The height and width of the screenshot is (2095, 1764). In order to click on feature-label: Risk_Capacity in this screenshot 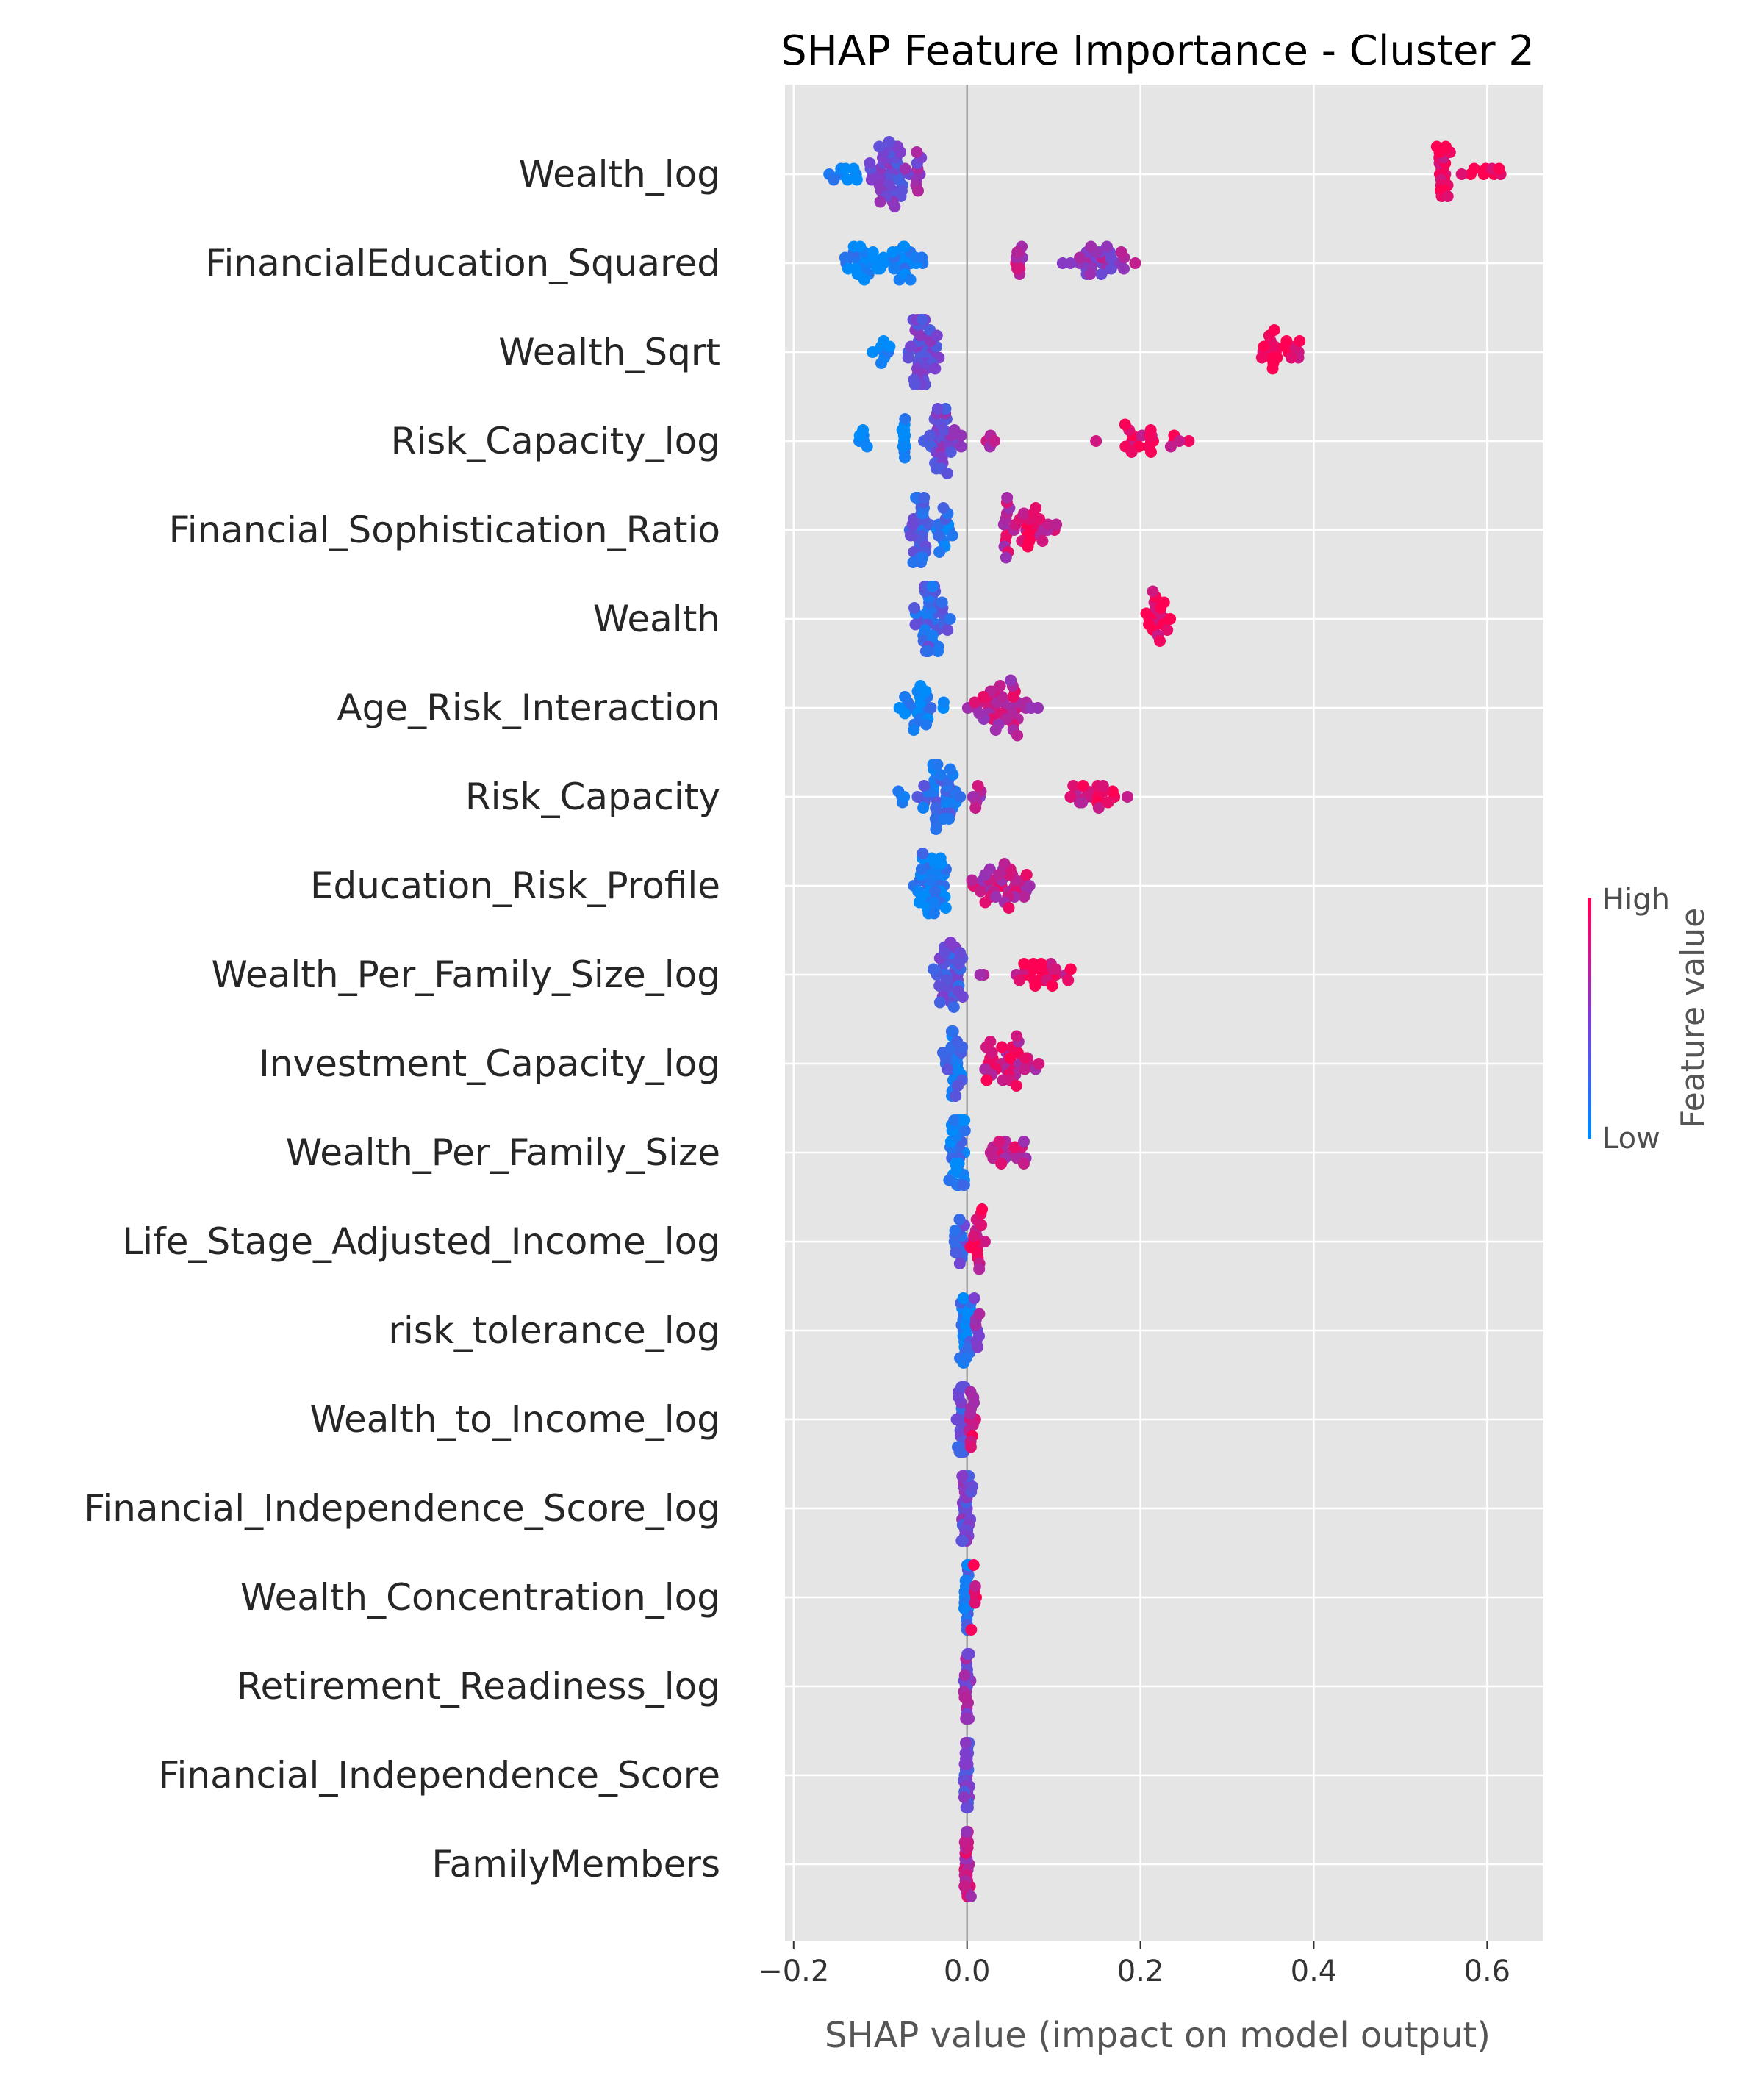, I will do `click(592, 797)`.